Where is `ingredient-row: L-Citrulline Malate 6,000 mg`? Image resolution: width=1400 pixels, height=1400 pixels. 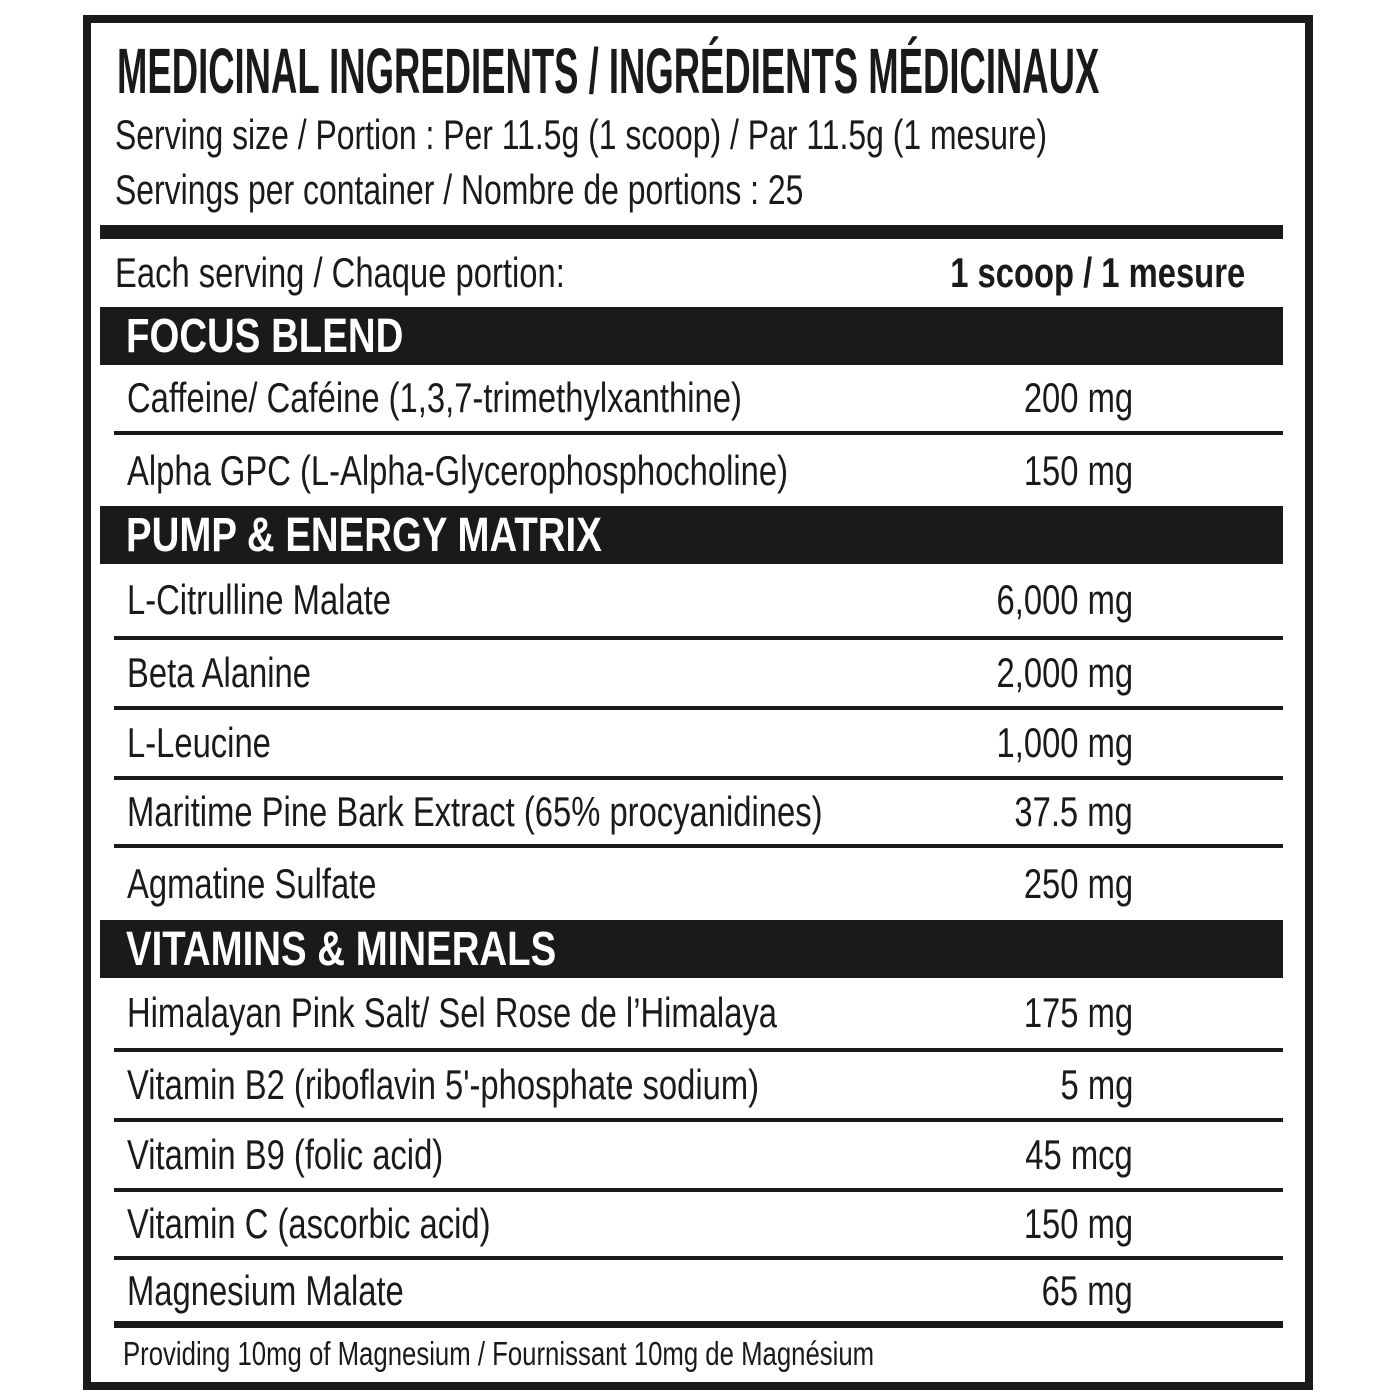
ingredient-row: L-Citrulline Malate 6,000 mg is located at coordinates (698, 602).